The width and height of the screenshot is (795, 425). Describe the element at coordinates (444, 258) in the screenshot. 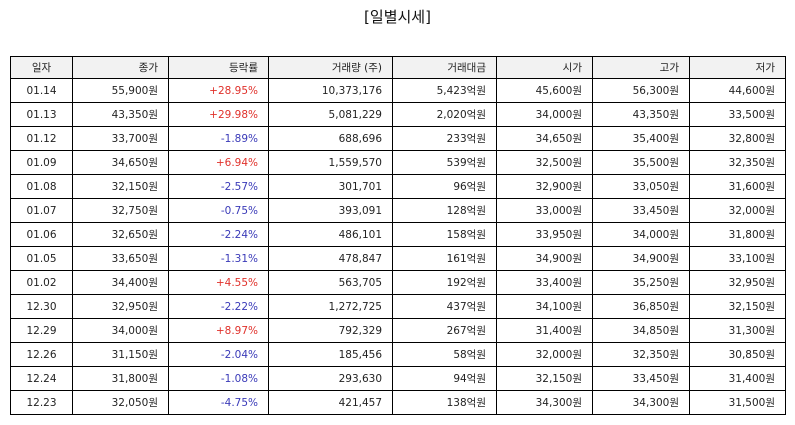

I see `cell-amount: 161억원` at that location.